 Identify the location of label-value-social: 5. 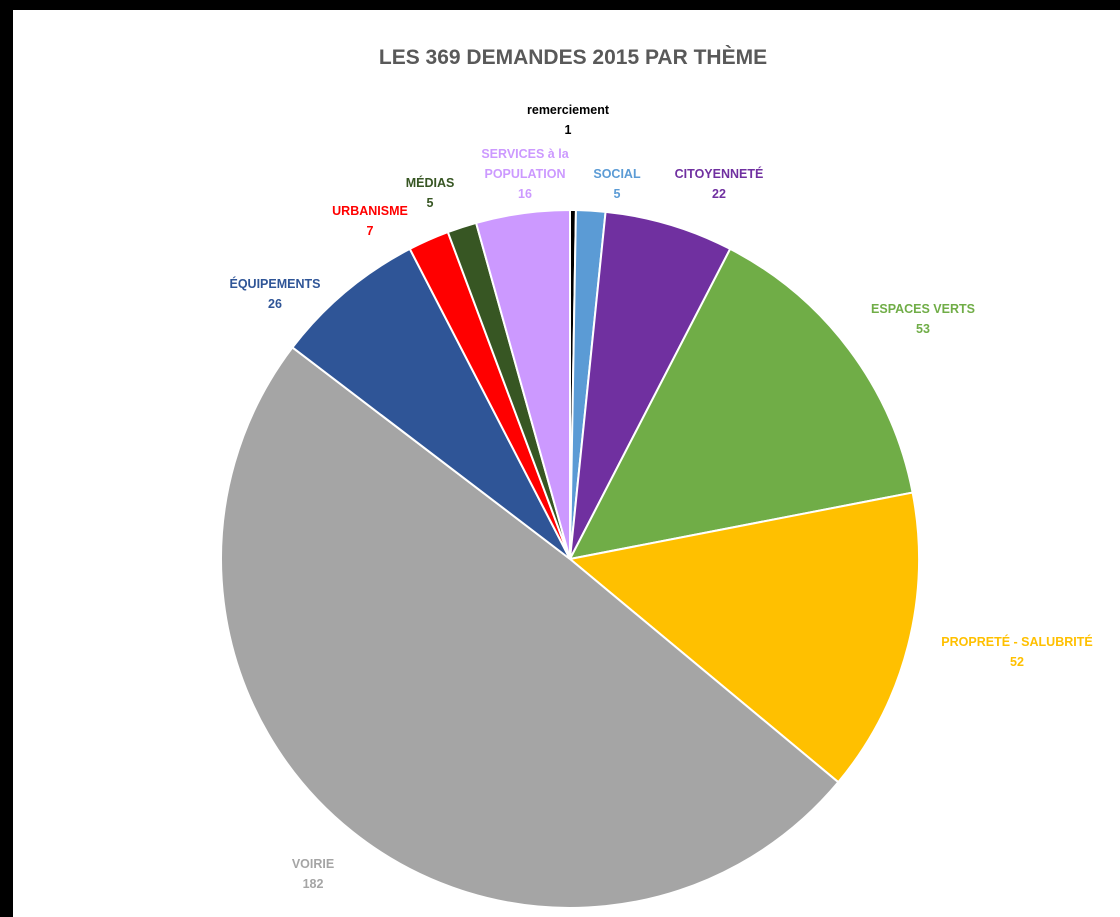
(617, 194).